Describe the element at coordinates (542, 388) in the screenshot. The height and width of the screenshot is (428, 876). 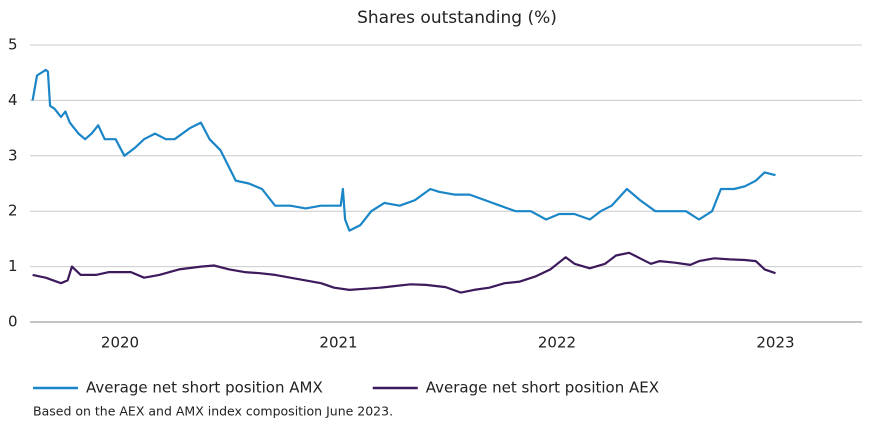
I see `legend-label: Average net short position AEX` at that location.